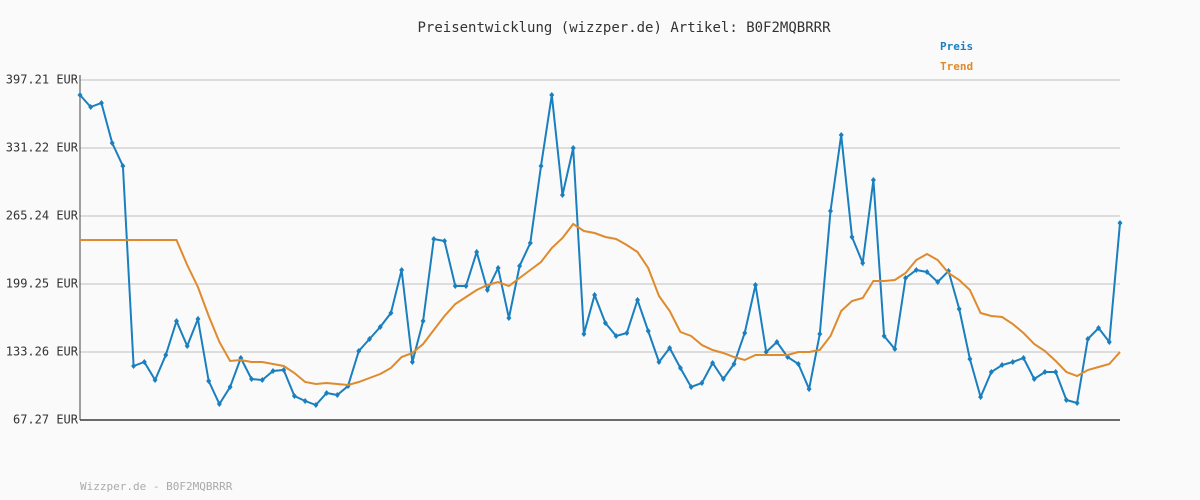  I want to click on y-tick-label: 133.26 EUR, so click(42, 351).